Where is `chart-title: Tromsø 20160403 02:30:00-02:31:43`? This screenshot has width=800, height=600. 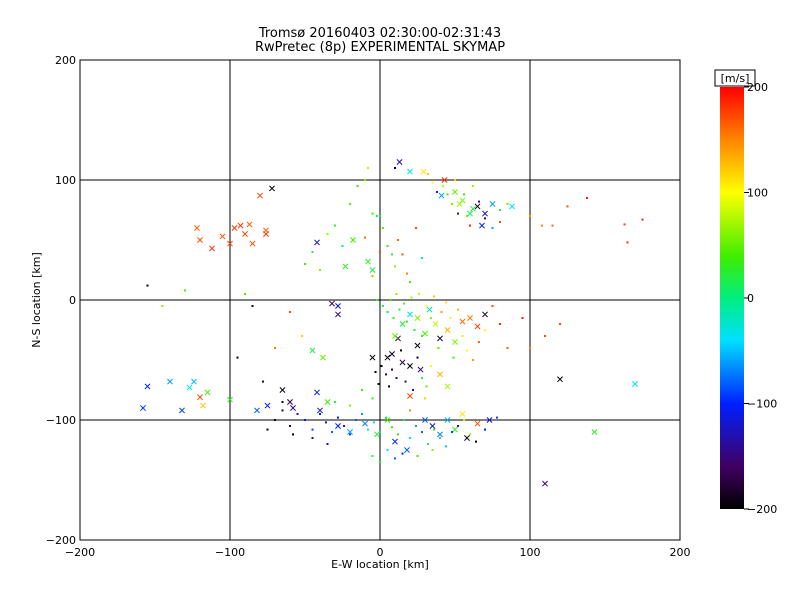
chart-title: Tromsø 20160403 02:30:00-02:31:43 is located at coordinates (379, 33).